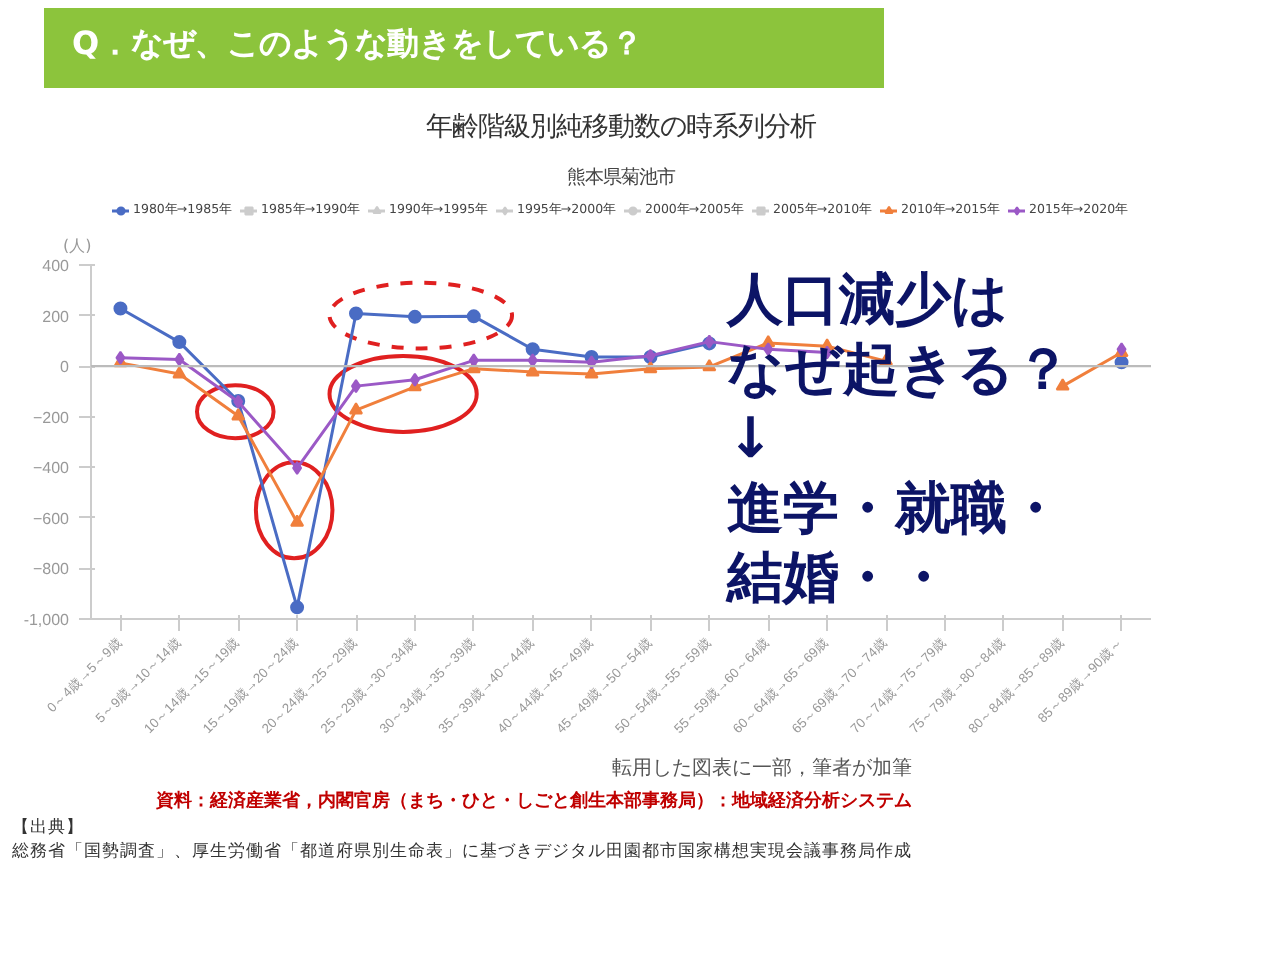 This screenshot has height=958, width=1280. Describe the element at coordinates (761, 770) in the screenshot. I see `text: 転用した図表に一部，筆者が加筆` at that location.